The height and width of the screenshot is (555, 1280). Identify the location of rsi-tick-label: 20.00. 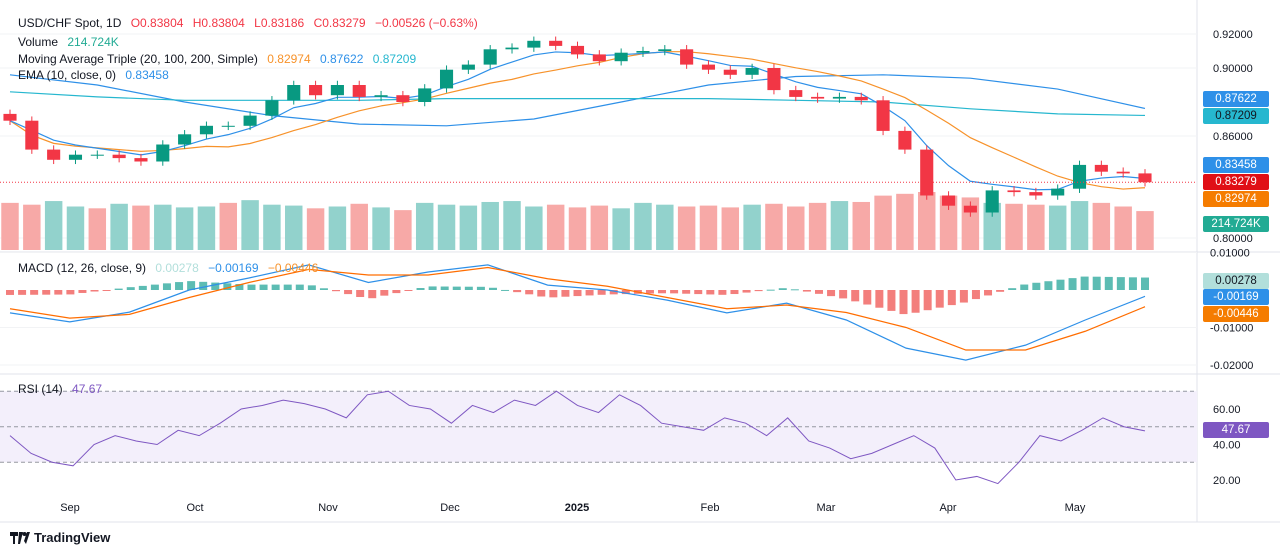
(1227, 481).